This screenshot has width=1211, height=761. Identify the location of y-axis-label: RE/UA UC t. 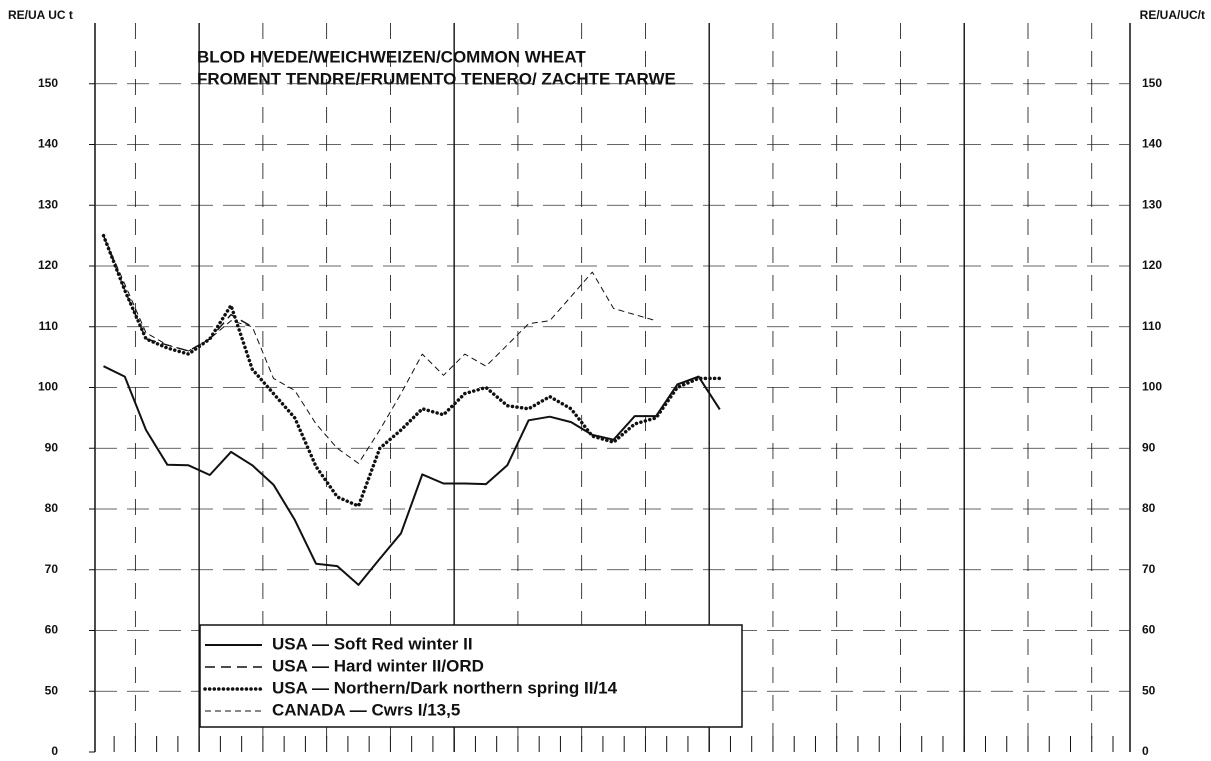
(40, 15).